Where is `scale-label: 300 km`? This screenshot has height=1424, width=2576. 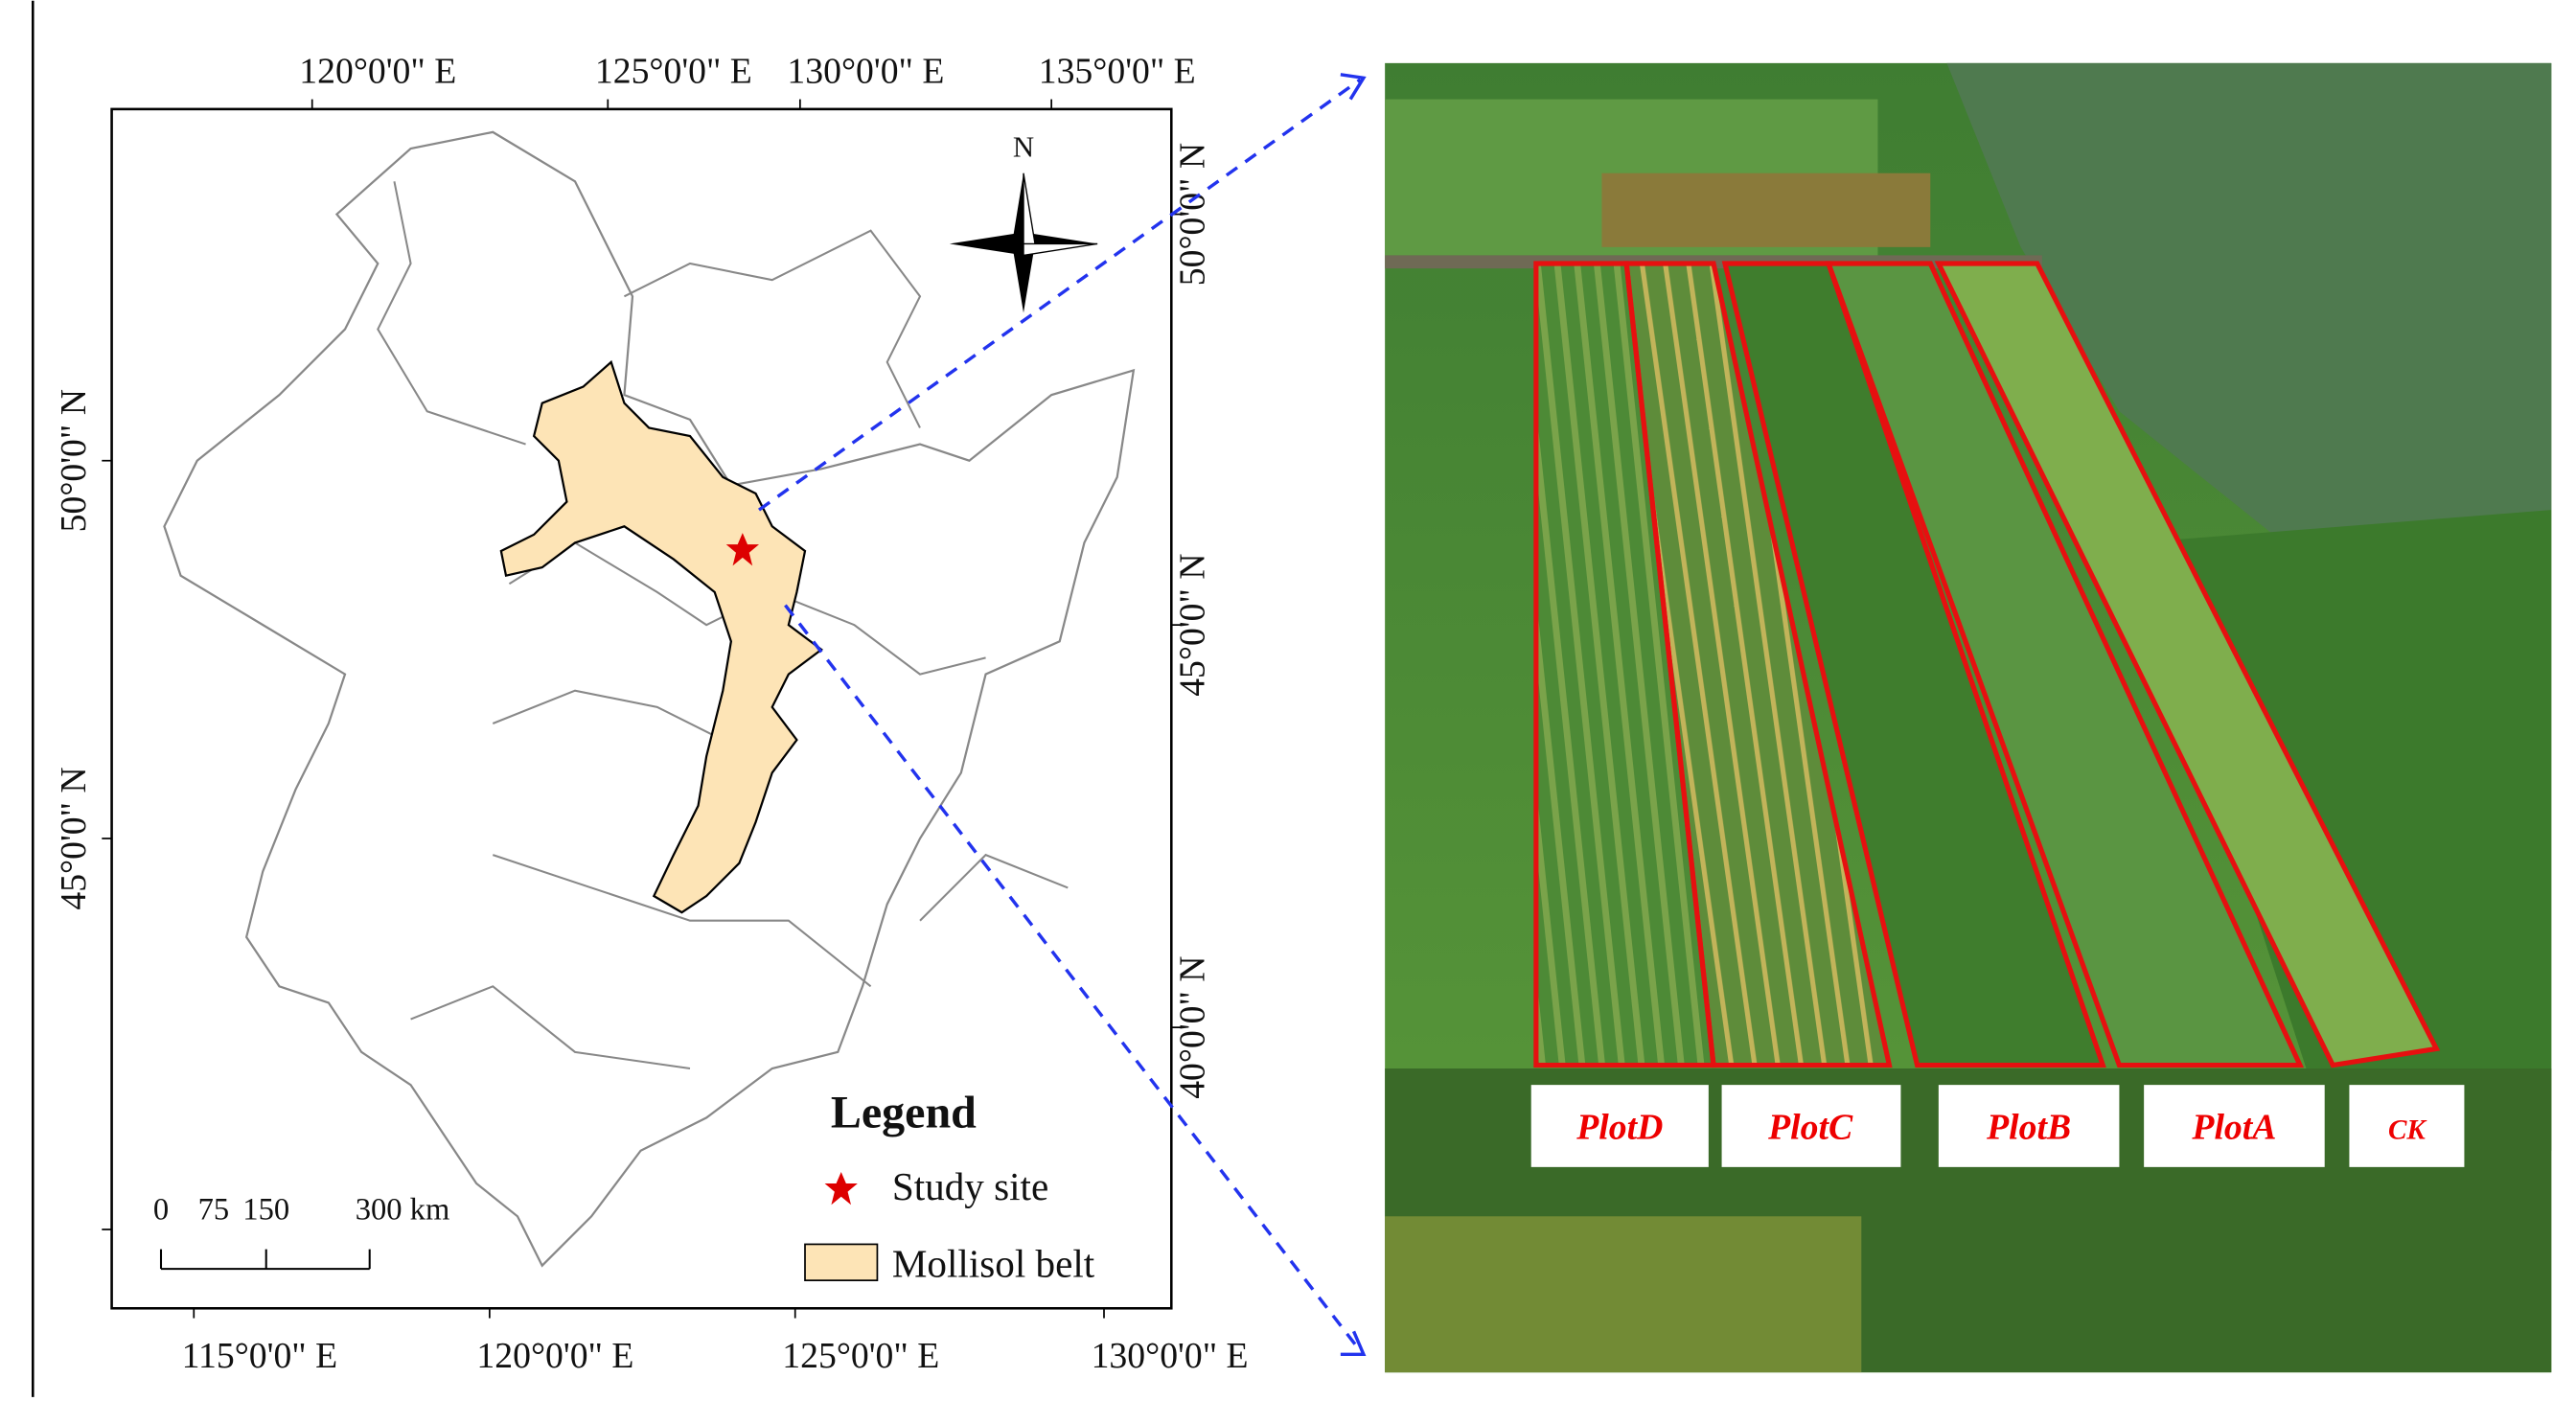 scale-label: 300 km is located at coordinates (403, 1210).